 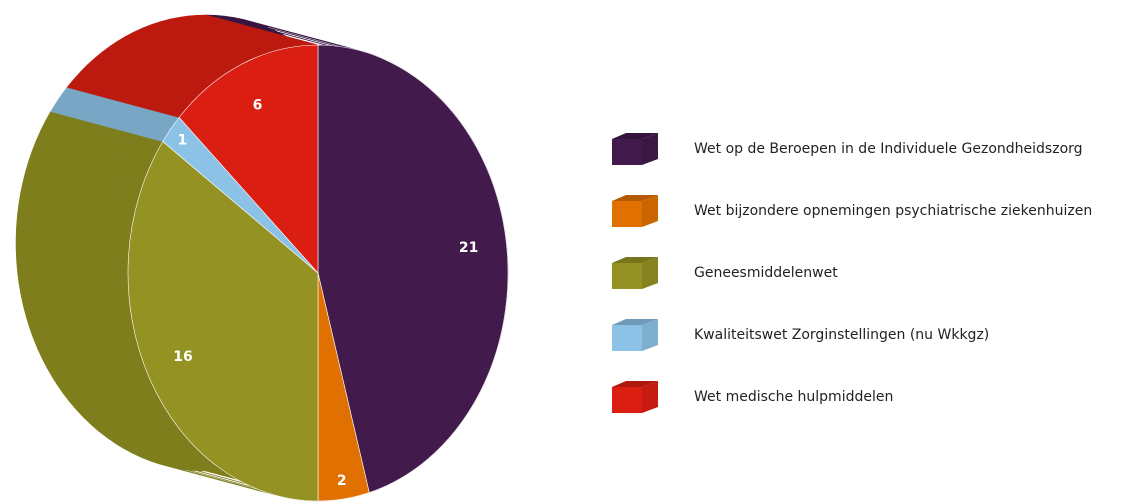 What do you see at coordinates (342, 481) in the screenshot?
I see `data-label: 2` at bounding box center [342, 481].